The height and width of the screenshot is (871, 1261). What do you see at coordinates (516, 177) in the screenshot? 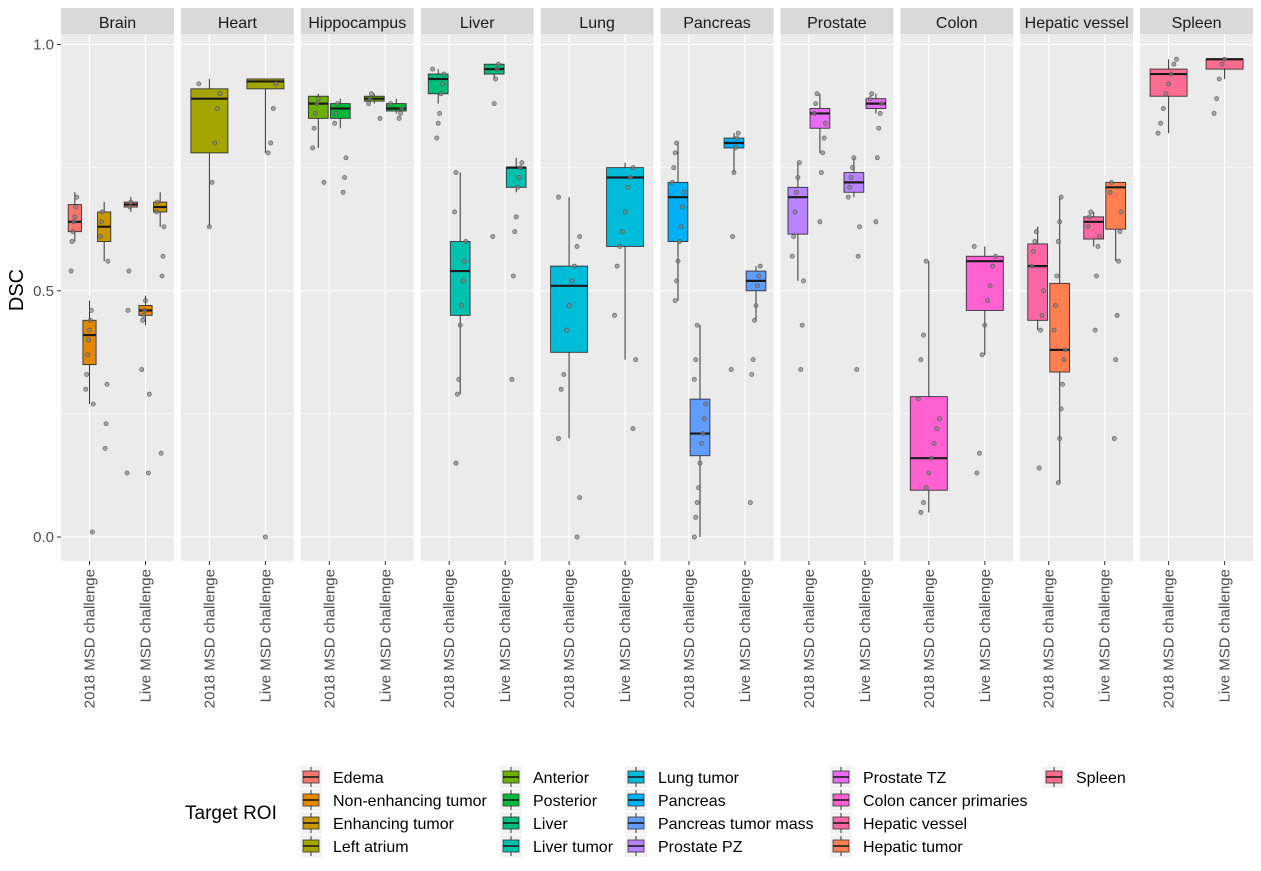
I see `box-liver-tumor` at bounding box center [516, 177].